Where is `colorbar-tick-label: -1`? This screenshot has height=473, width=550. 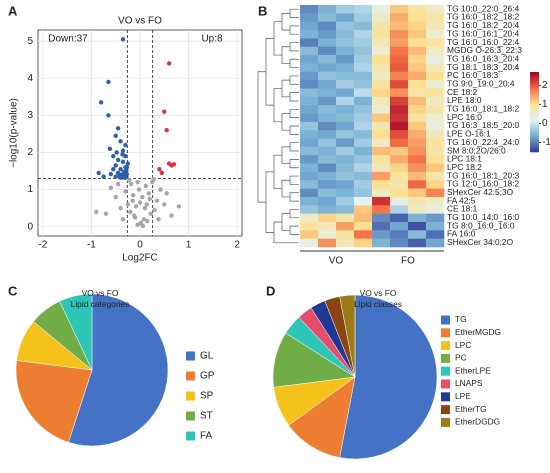 colorbar-tick-label: -1 is located at coordinates (546, 142).